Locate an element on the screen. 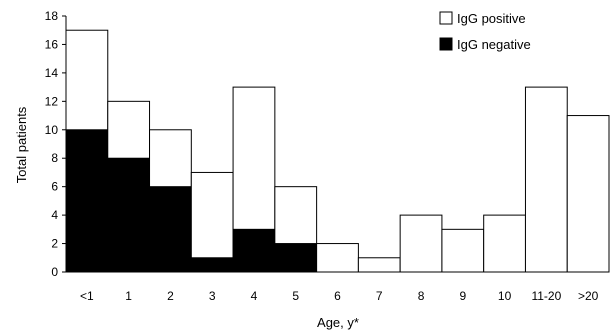 Image resolution: width=613 pixels, height=333 pixels. y-tick-label-14: 14 is located at coordinates (52, 73).